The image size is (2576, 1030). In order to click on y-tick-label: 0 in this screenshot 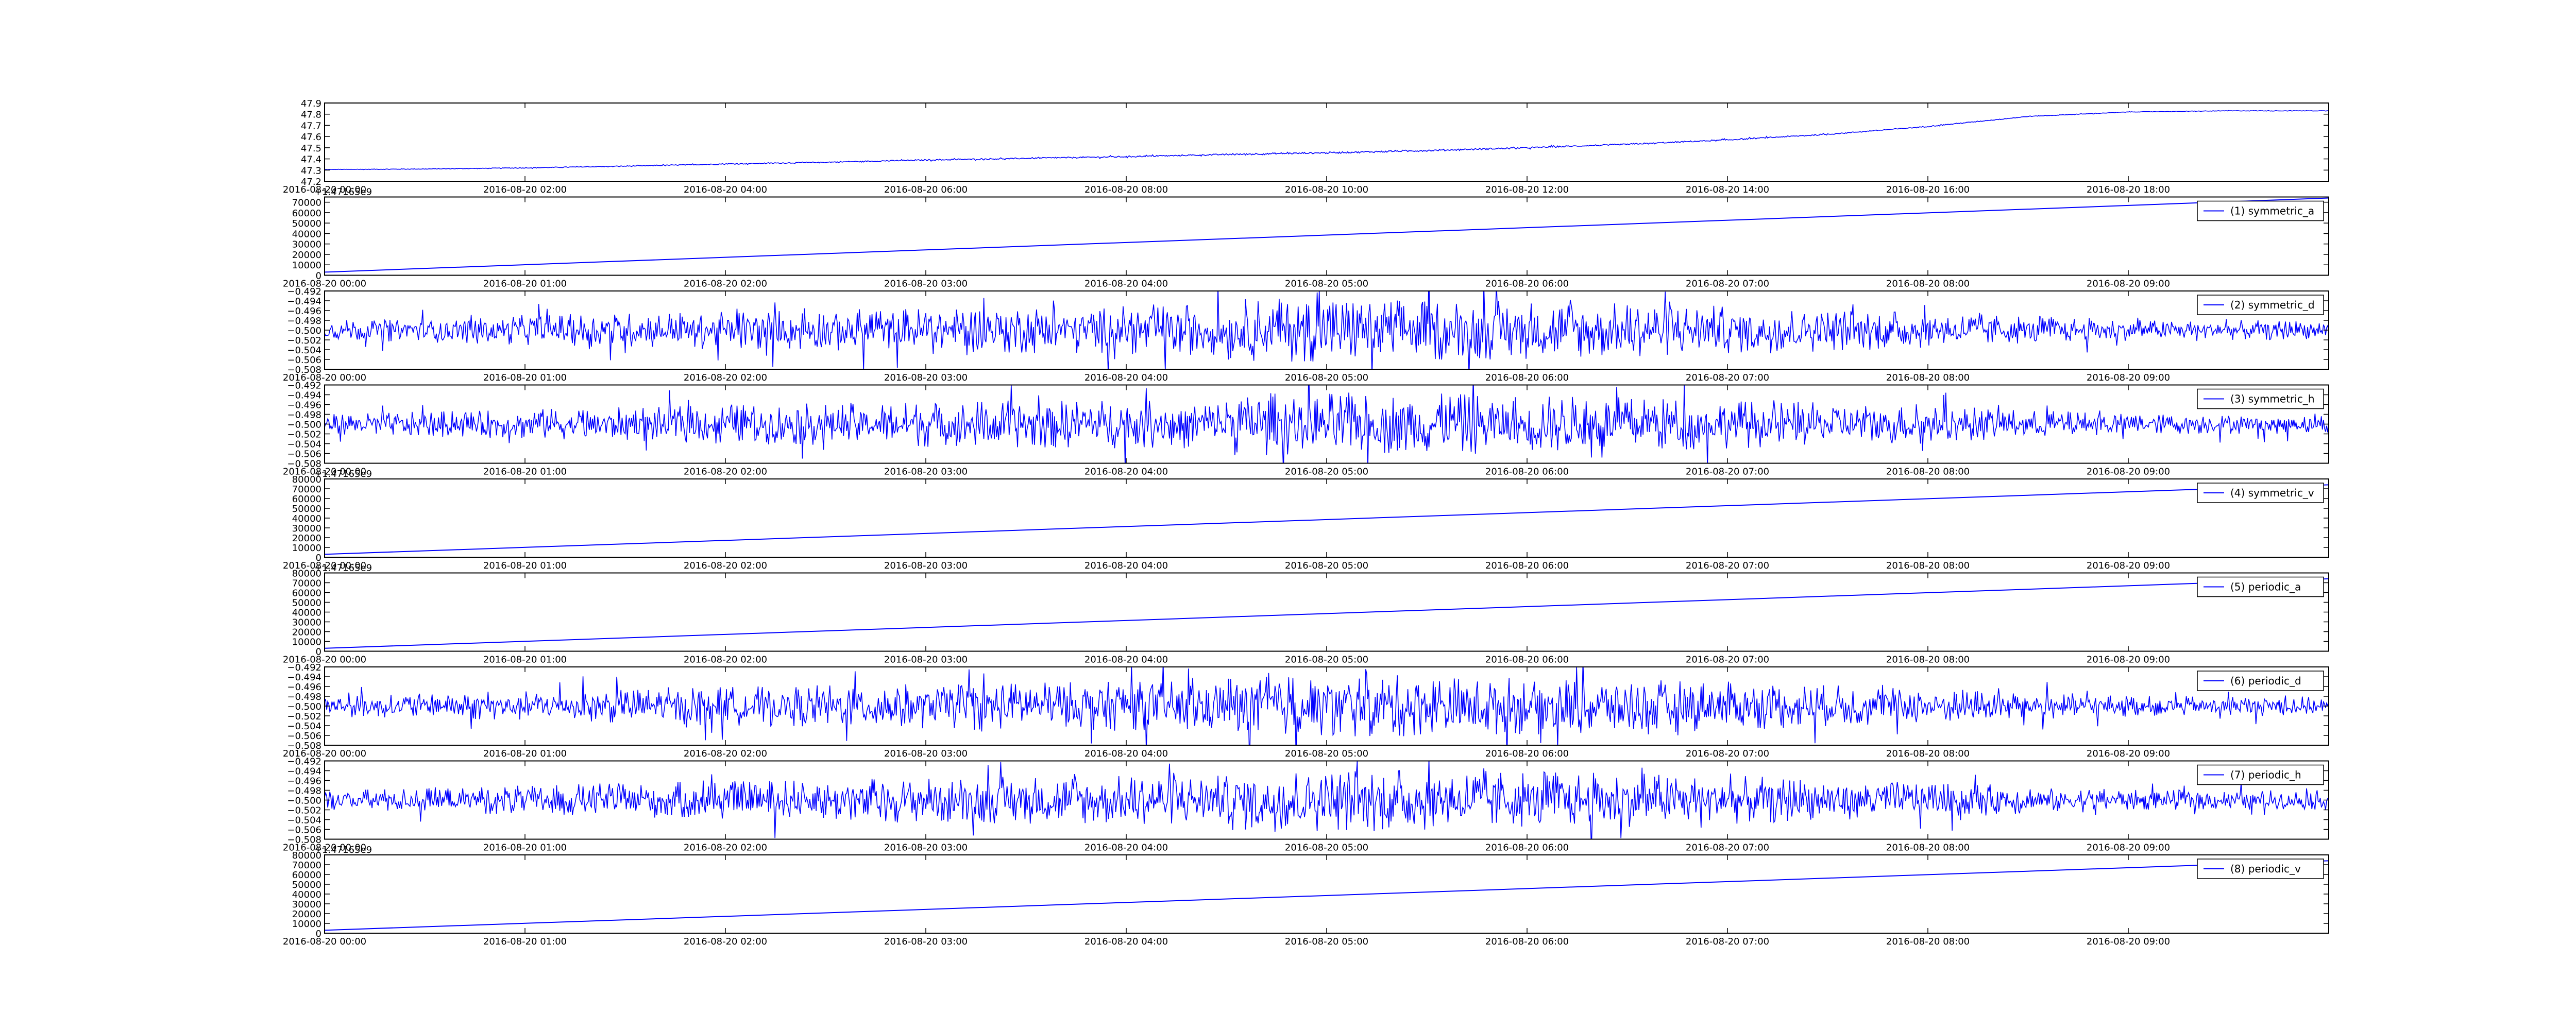, I will do `click(318, 558)`.